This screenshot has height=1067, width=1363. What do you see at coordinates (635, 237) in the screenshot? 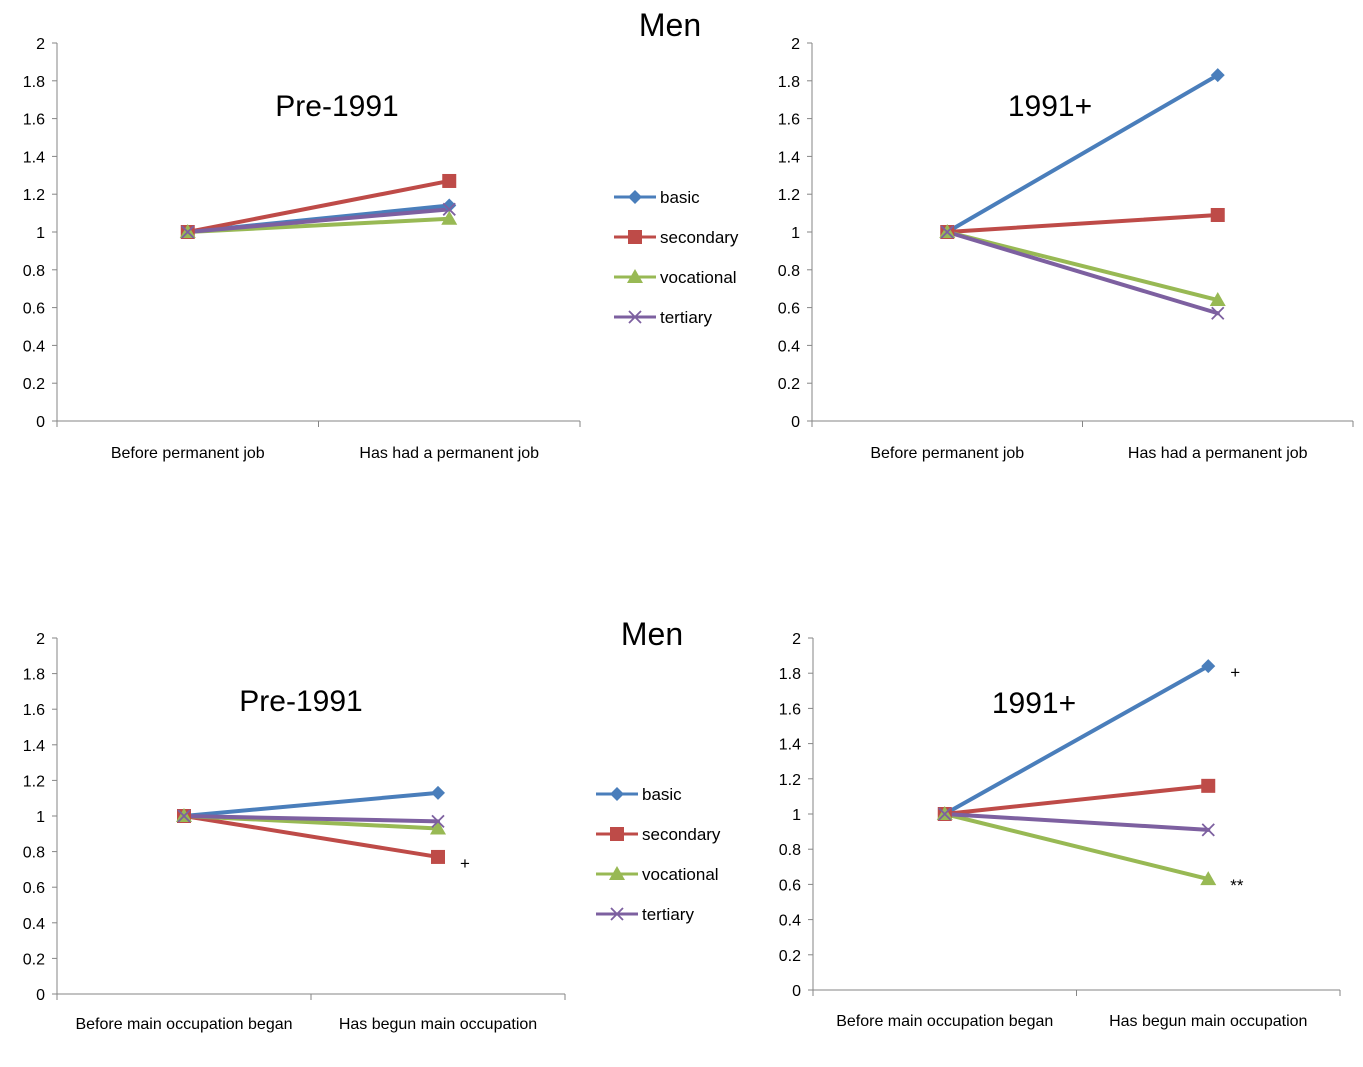
I see `legend-marker-secondary` at bounding box center [635, 237].